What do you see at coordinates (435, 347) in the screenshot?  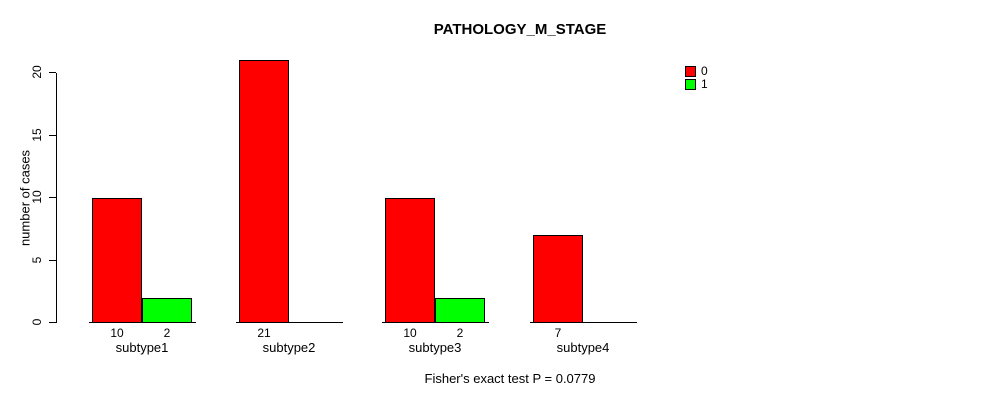 I see `category-label-subtype3: subtype3` at bounding box center [435, 347].